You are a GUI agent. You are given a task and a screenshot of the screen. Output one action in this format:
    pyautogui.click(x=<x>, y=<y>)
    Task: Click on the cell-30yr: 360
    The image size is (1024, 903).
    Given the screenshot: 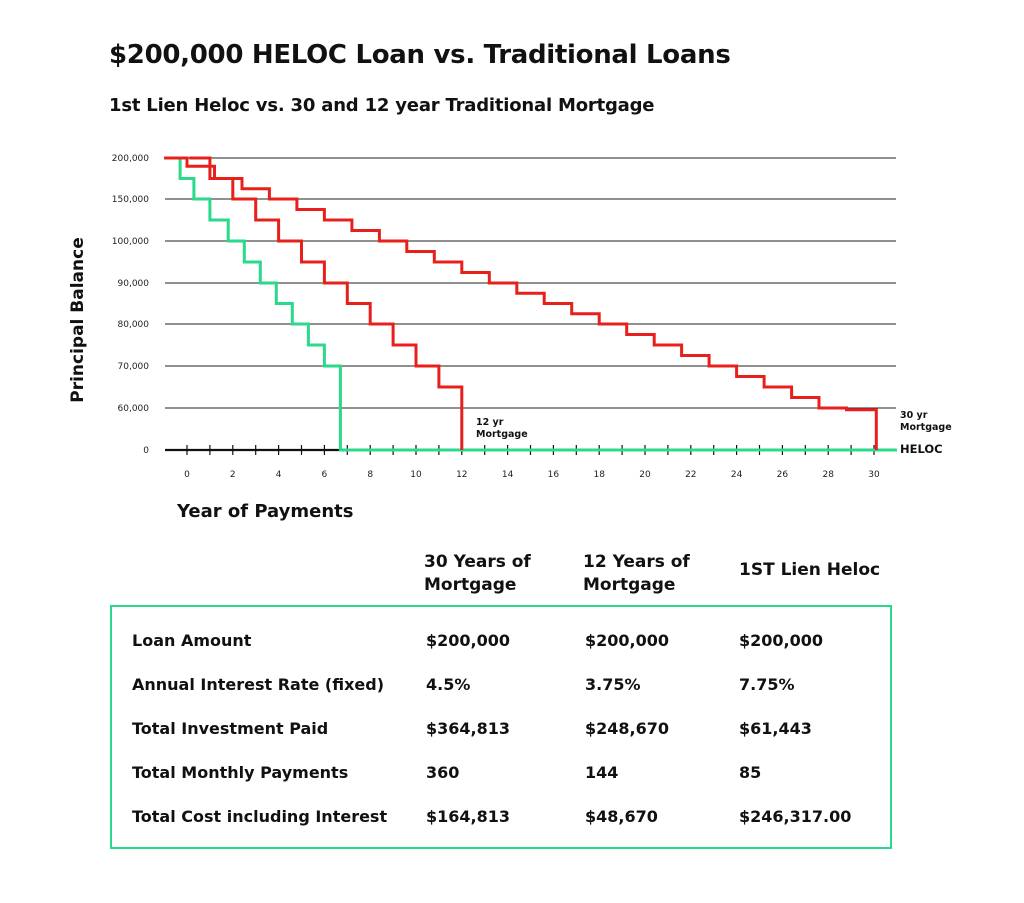 What is the action you would take?
    pyautogui.click(x=443, y=772)
    